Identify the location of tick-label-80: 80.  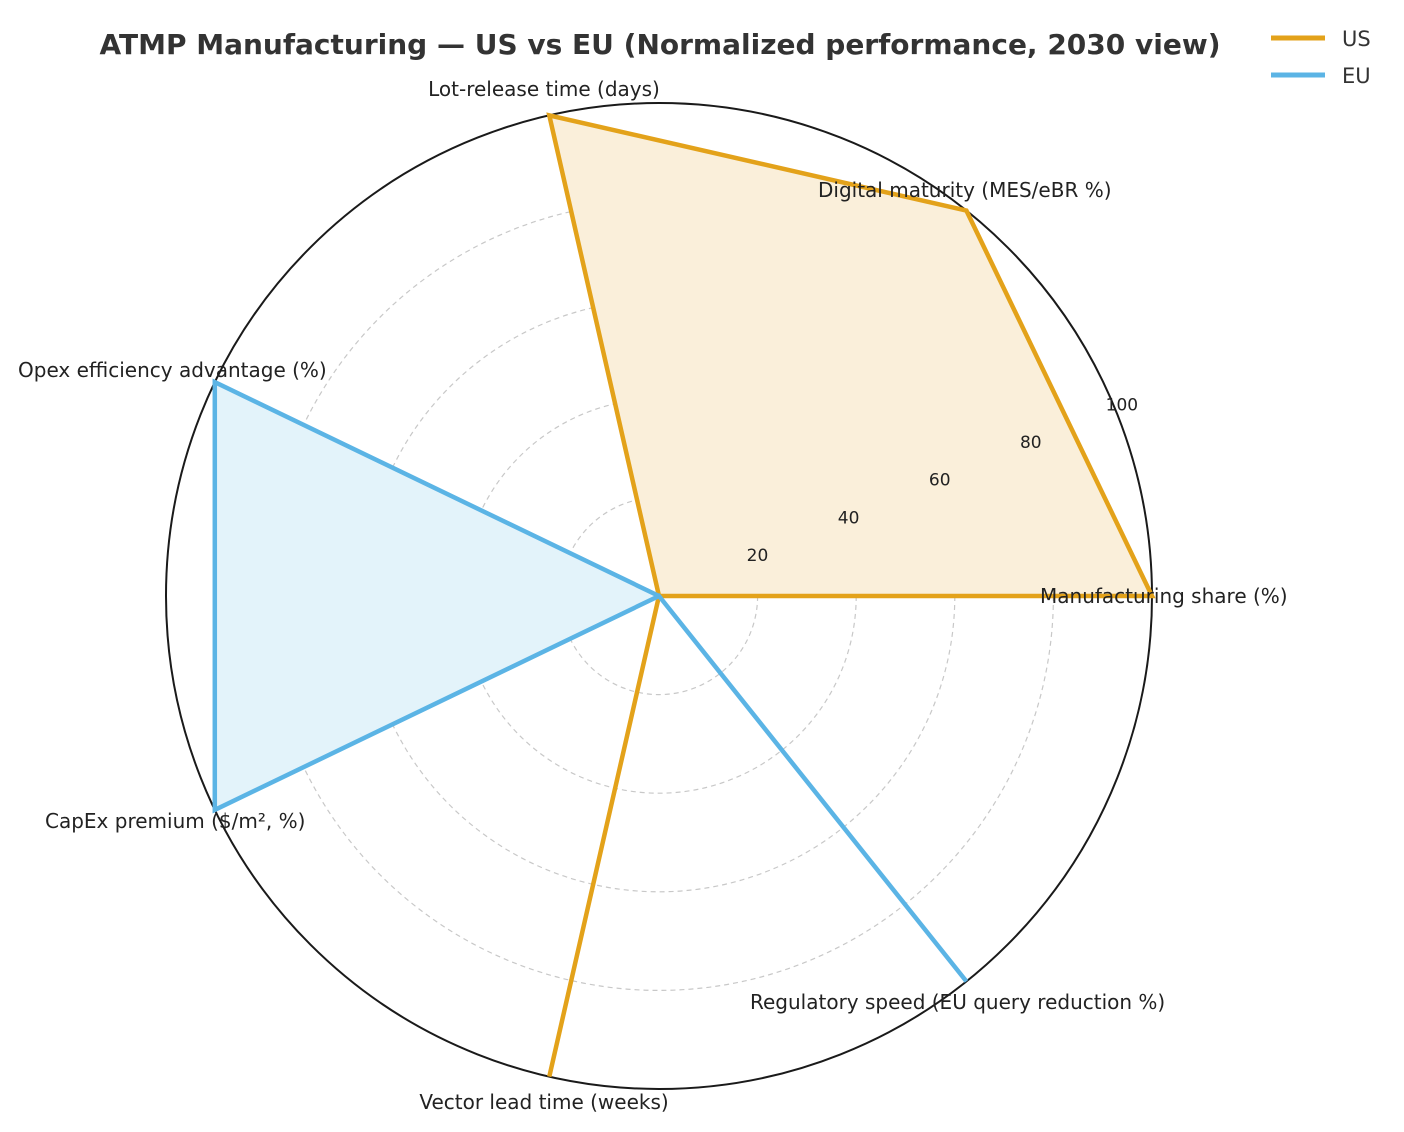
(1031, 443).